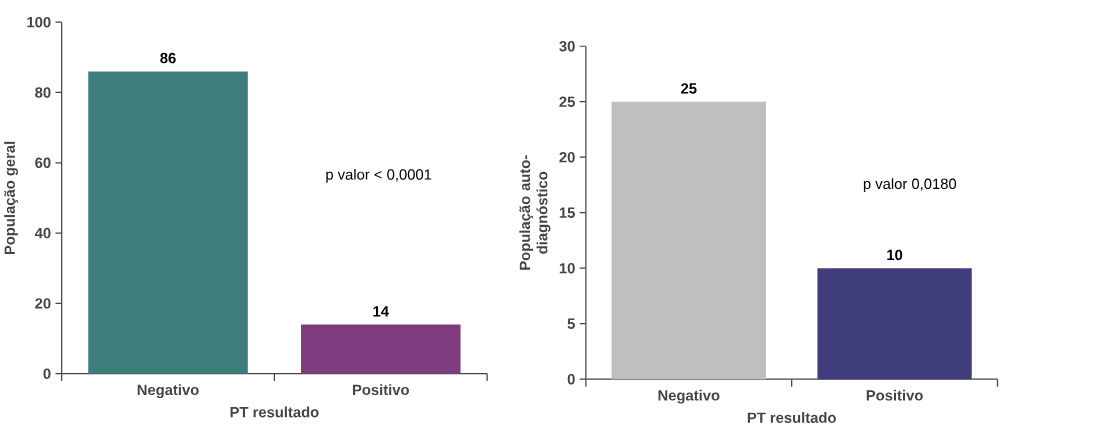  I want to click on y-axis-title: População auto-diagnóstico, so click(535, 212).